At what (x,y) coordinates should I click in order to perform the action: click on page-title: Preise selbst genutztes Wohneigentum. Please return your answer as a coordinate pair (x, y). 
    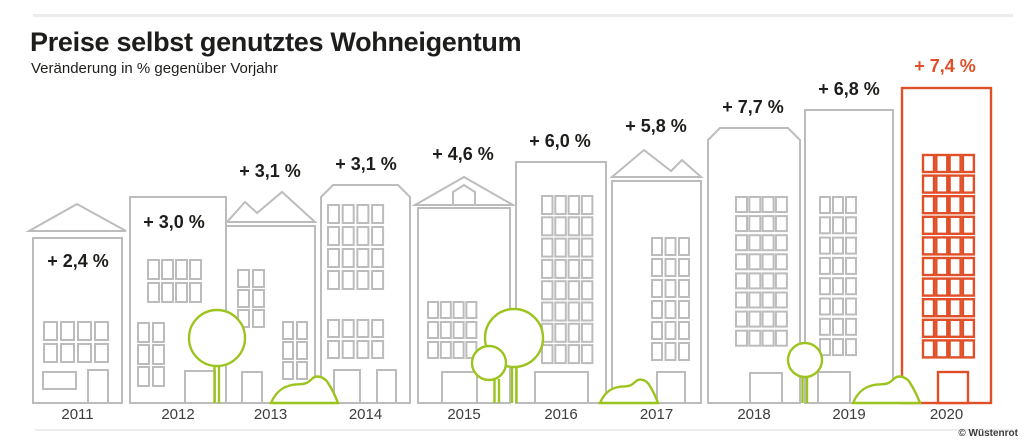
    Looking at the image, I should click on (276, 42).